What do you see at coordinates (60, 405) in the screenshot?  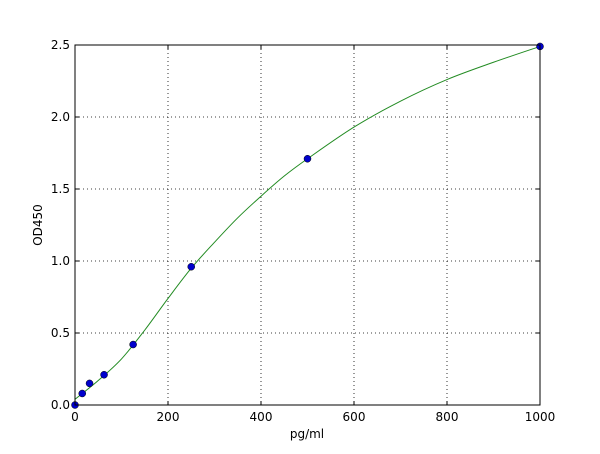 I see `y-tick-label: 0.0` at bounding box center [60, 405].